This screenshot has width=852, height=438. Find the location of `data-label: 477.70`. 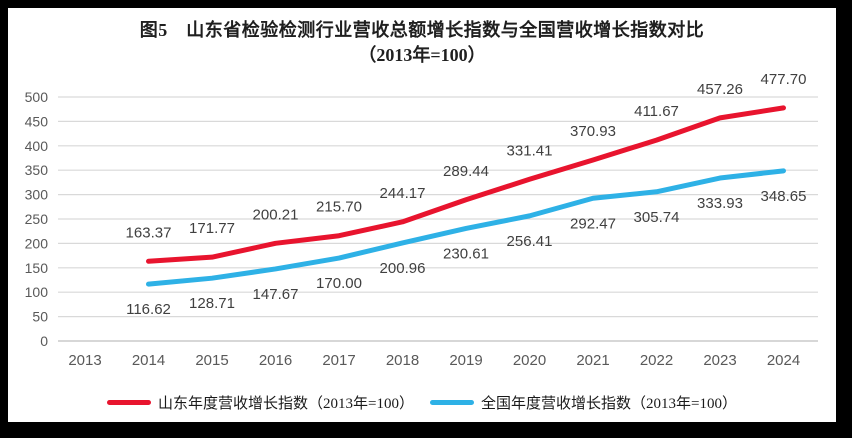

data-label: 477.70 is located at coordinates (784, 79).